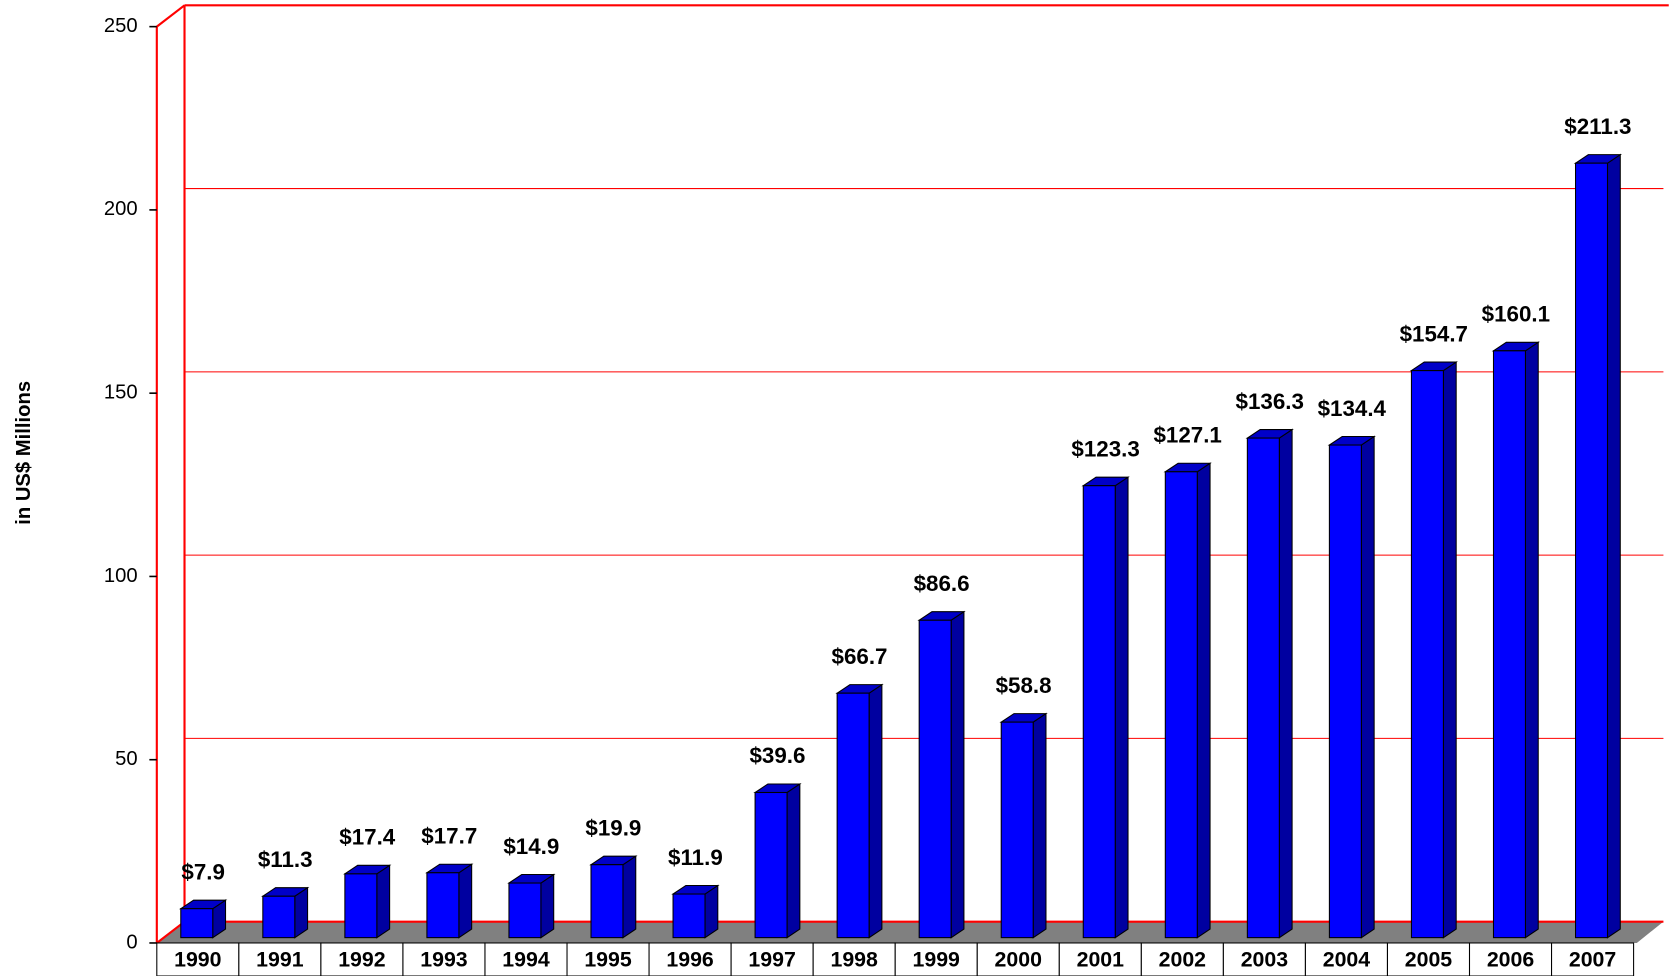 The width and height of the screenshot is (1670, 976). I want to click on x-tick-label: 2004, so click(1347, 960).